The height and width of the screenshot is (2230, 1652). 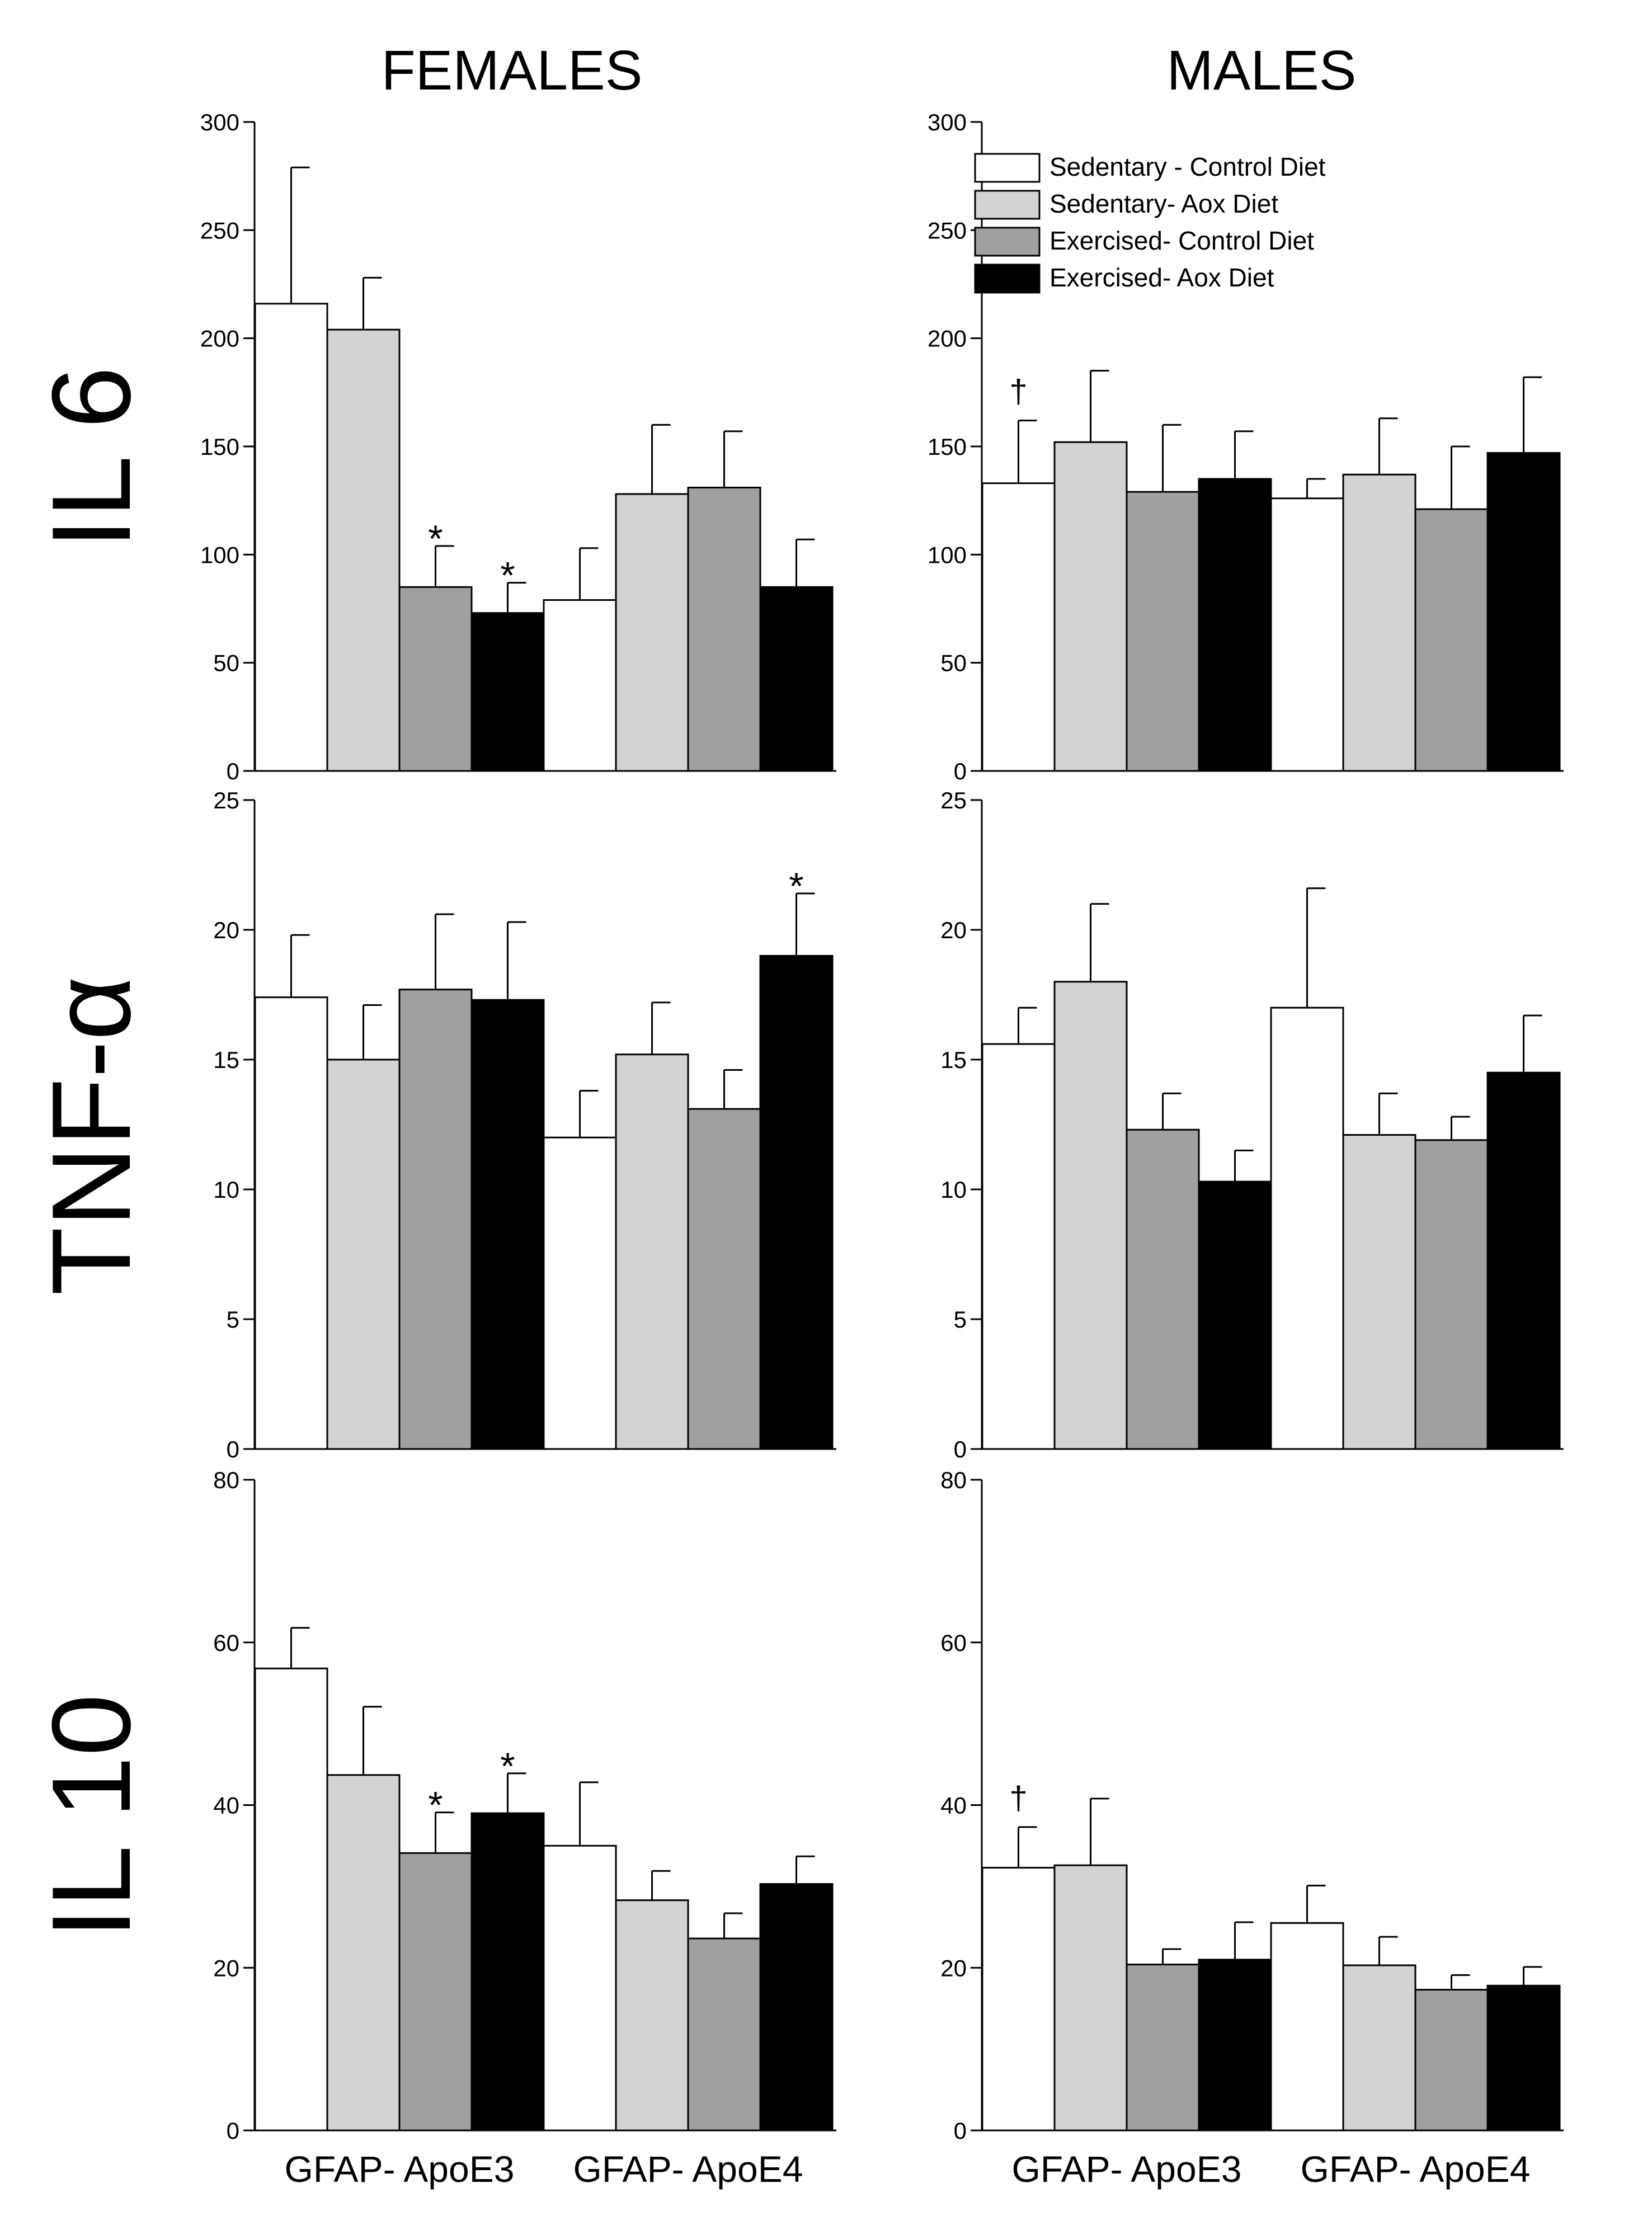 What do you see at coordinates (226, 1968) in the screenshot?
I see `il10-females-ytick-label-20: 20` at bounding box center [226, 1968].